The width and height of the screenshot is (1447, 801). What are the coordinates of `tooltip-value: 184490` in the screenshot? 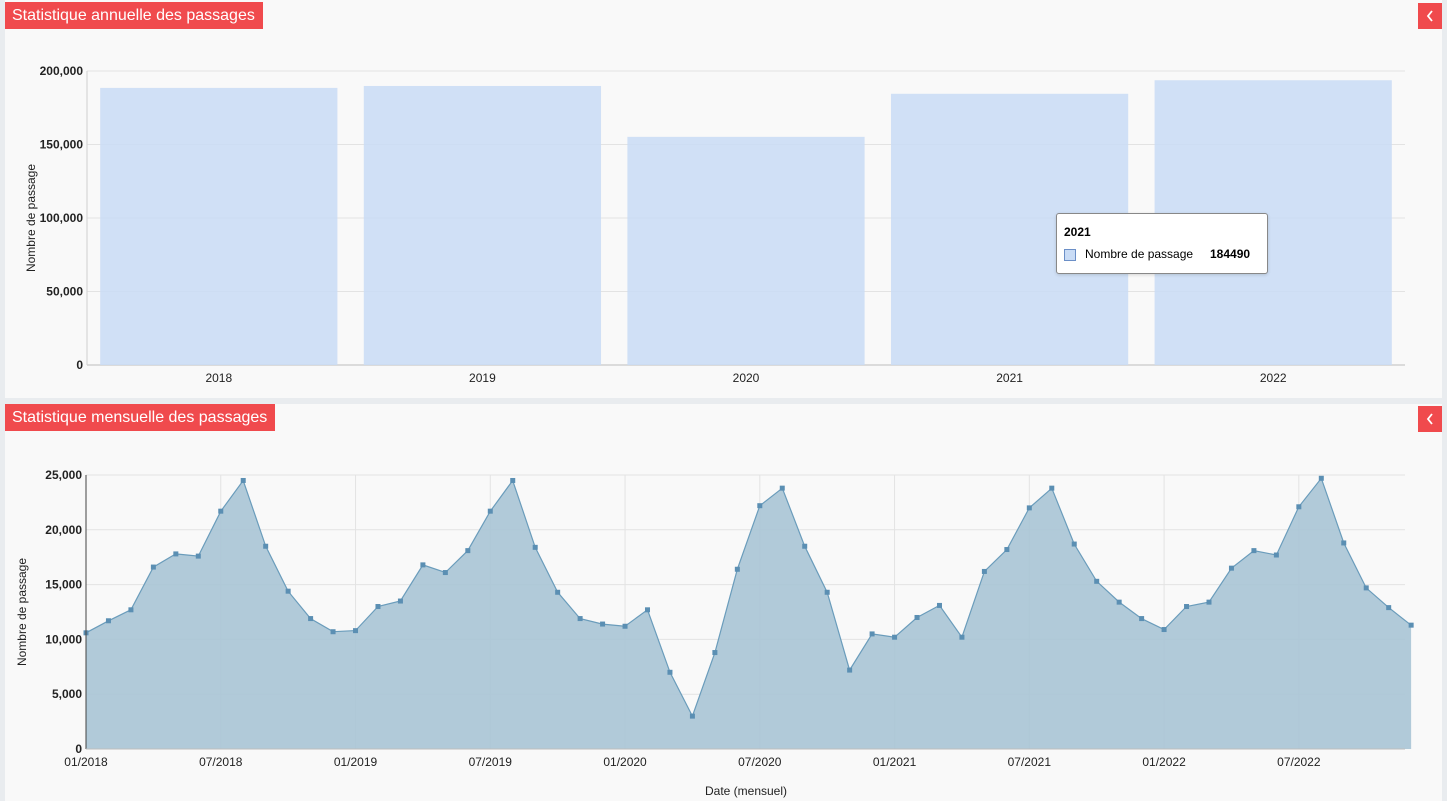 It's located at (1230, 254).